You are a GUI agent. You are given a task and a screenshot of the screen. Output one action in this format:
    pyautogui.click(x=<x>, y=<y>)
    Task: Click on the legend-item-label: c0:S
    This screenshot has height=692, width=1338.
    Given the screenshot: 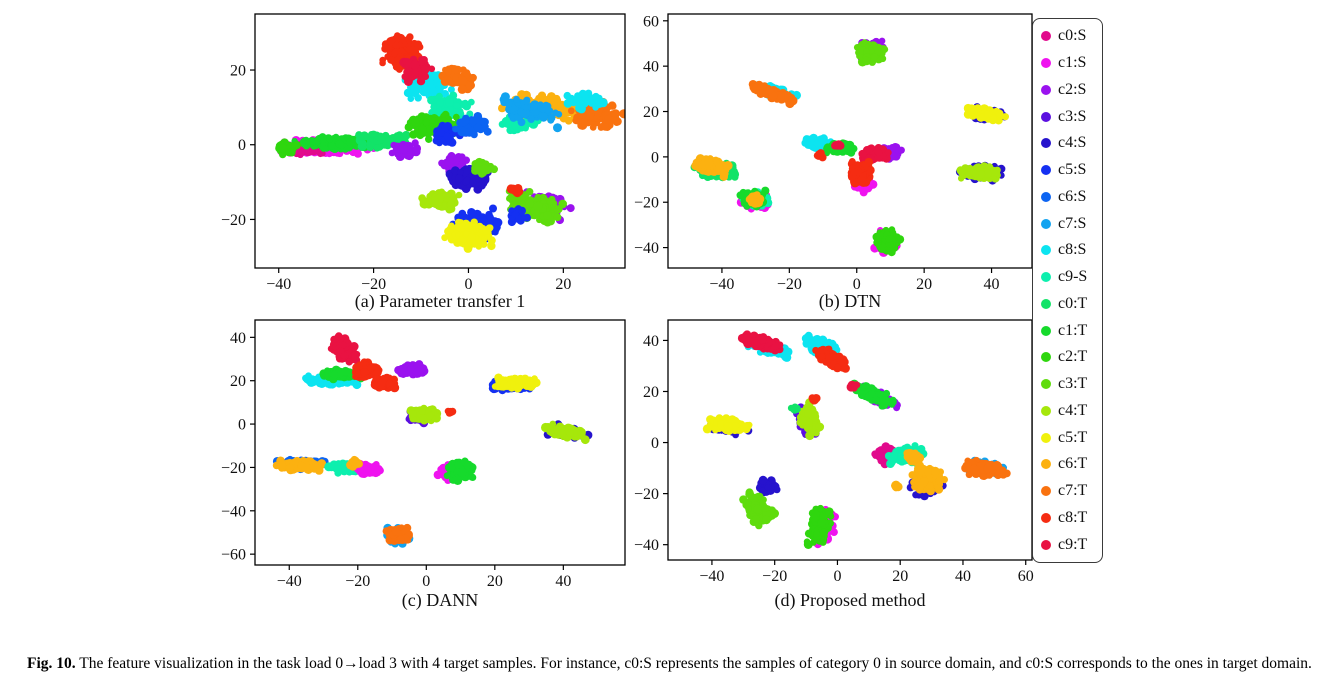 What is the action you would take?
    pyautogui.click(x=1072, y=36)
    